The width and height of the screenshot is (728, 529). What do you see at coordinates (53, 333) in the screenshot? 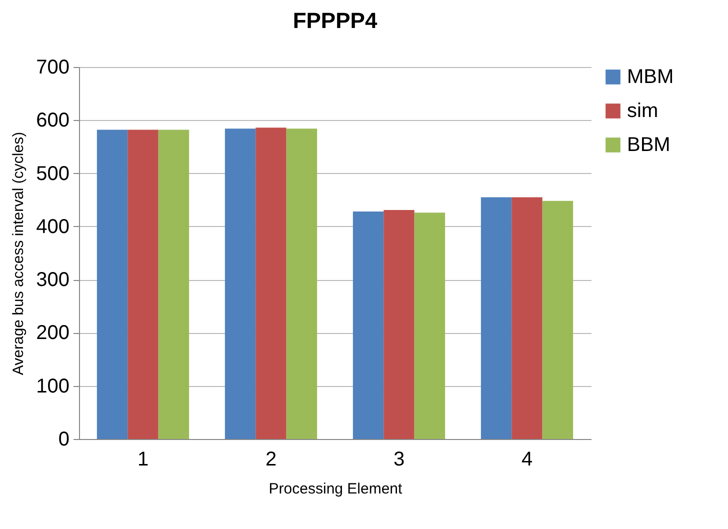
I see `y-tick-label: 200` at bounding box center [53, 333].